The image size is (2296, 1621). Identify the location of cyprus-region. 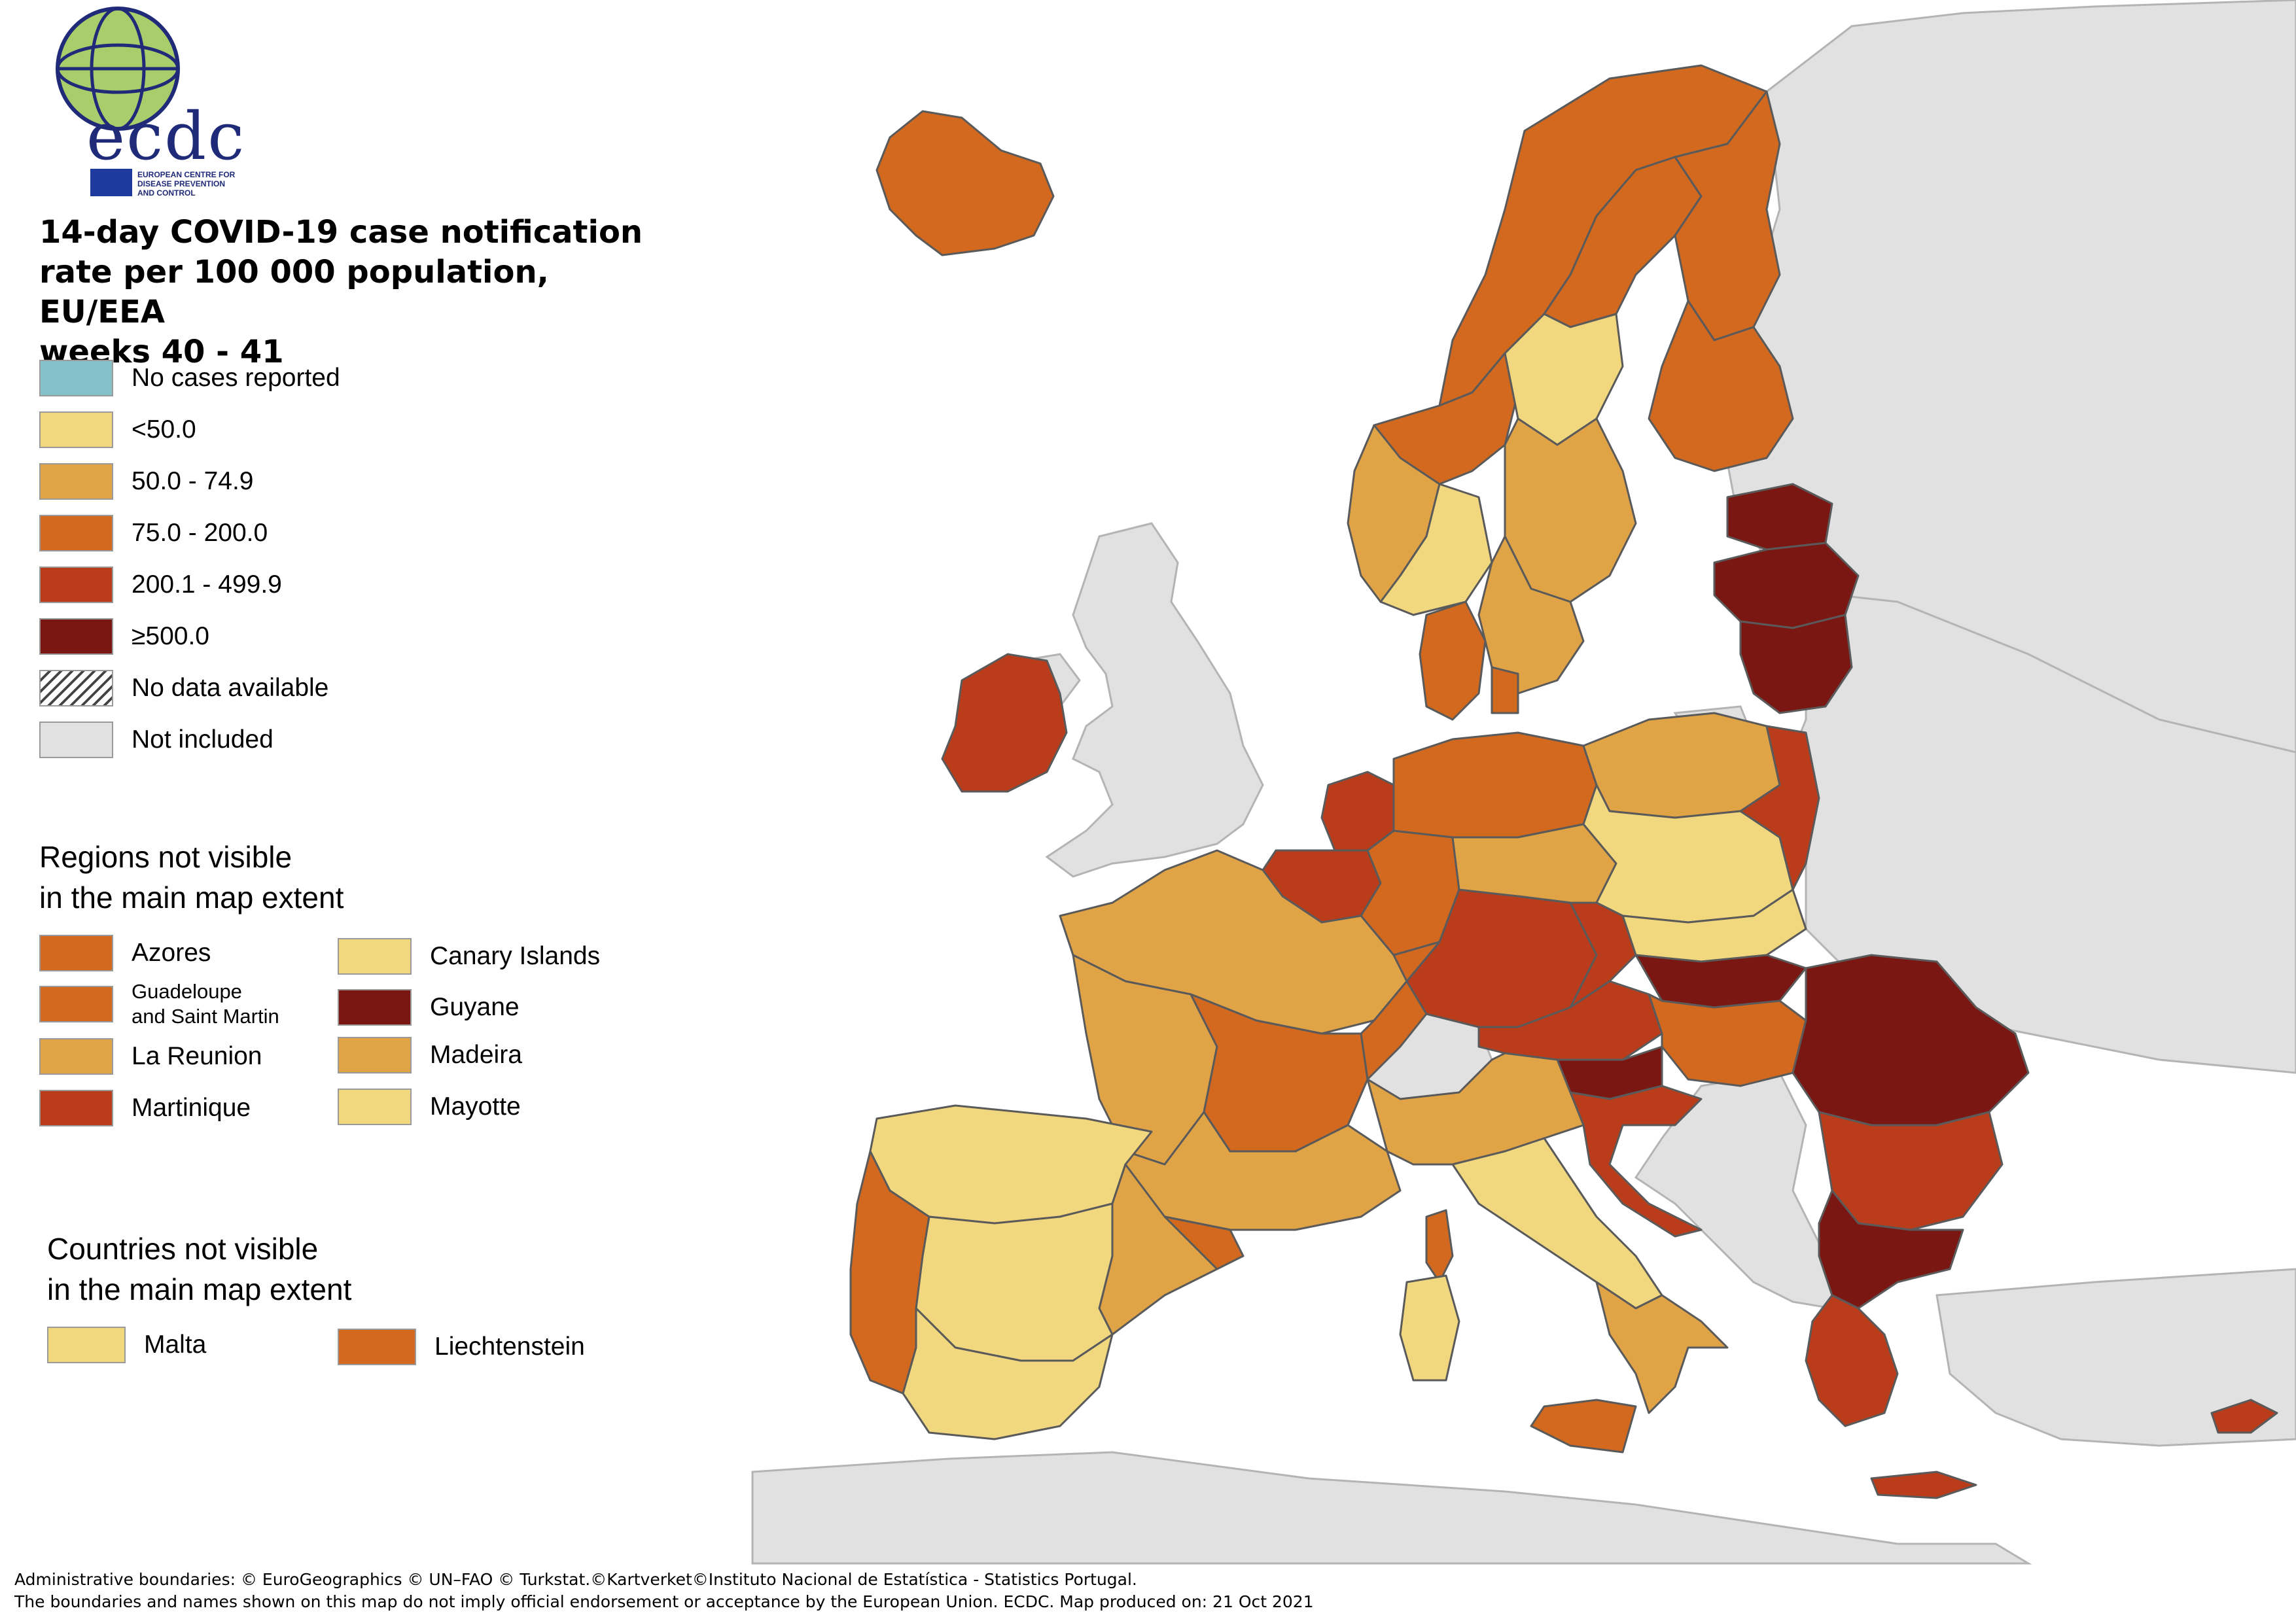
(2244, 1416).